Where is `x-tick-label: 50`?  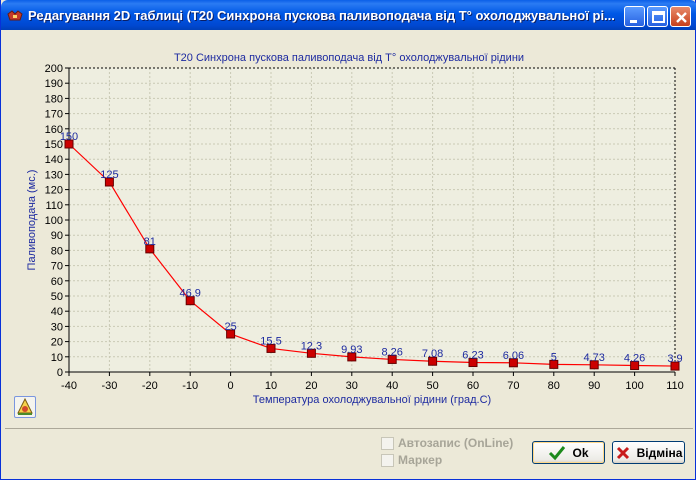
x-tick-label: 50 is located at coordinates (432, 386).